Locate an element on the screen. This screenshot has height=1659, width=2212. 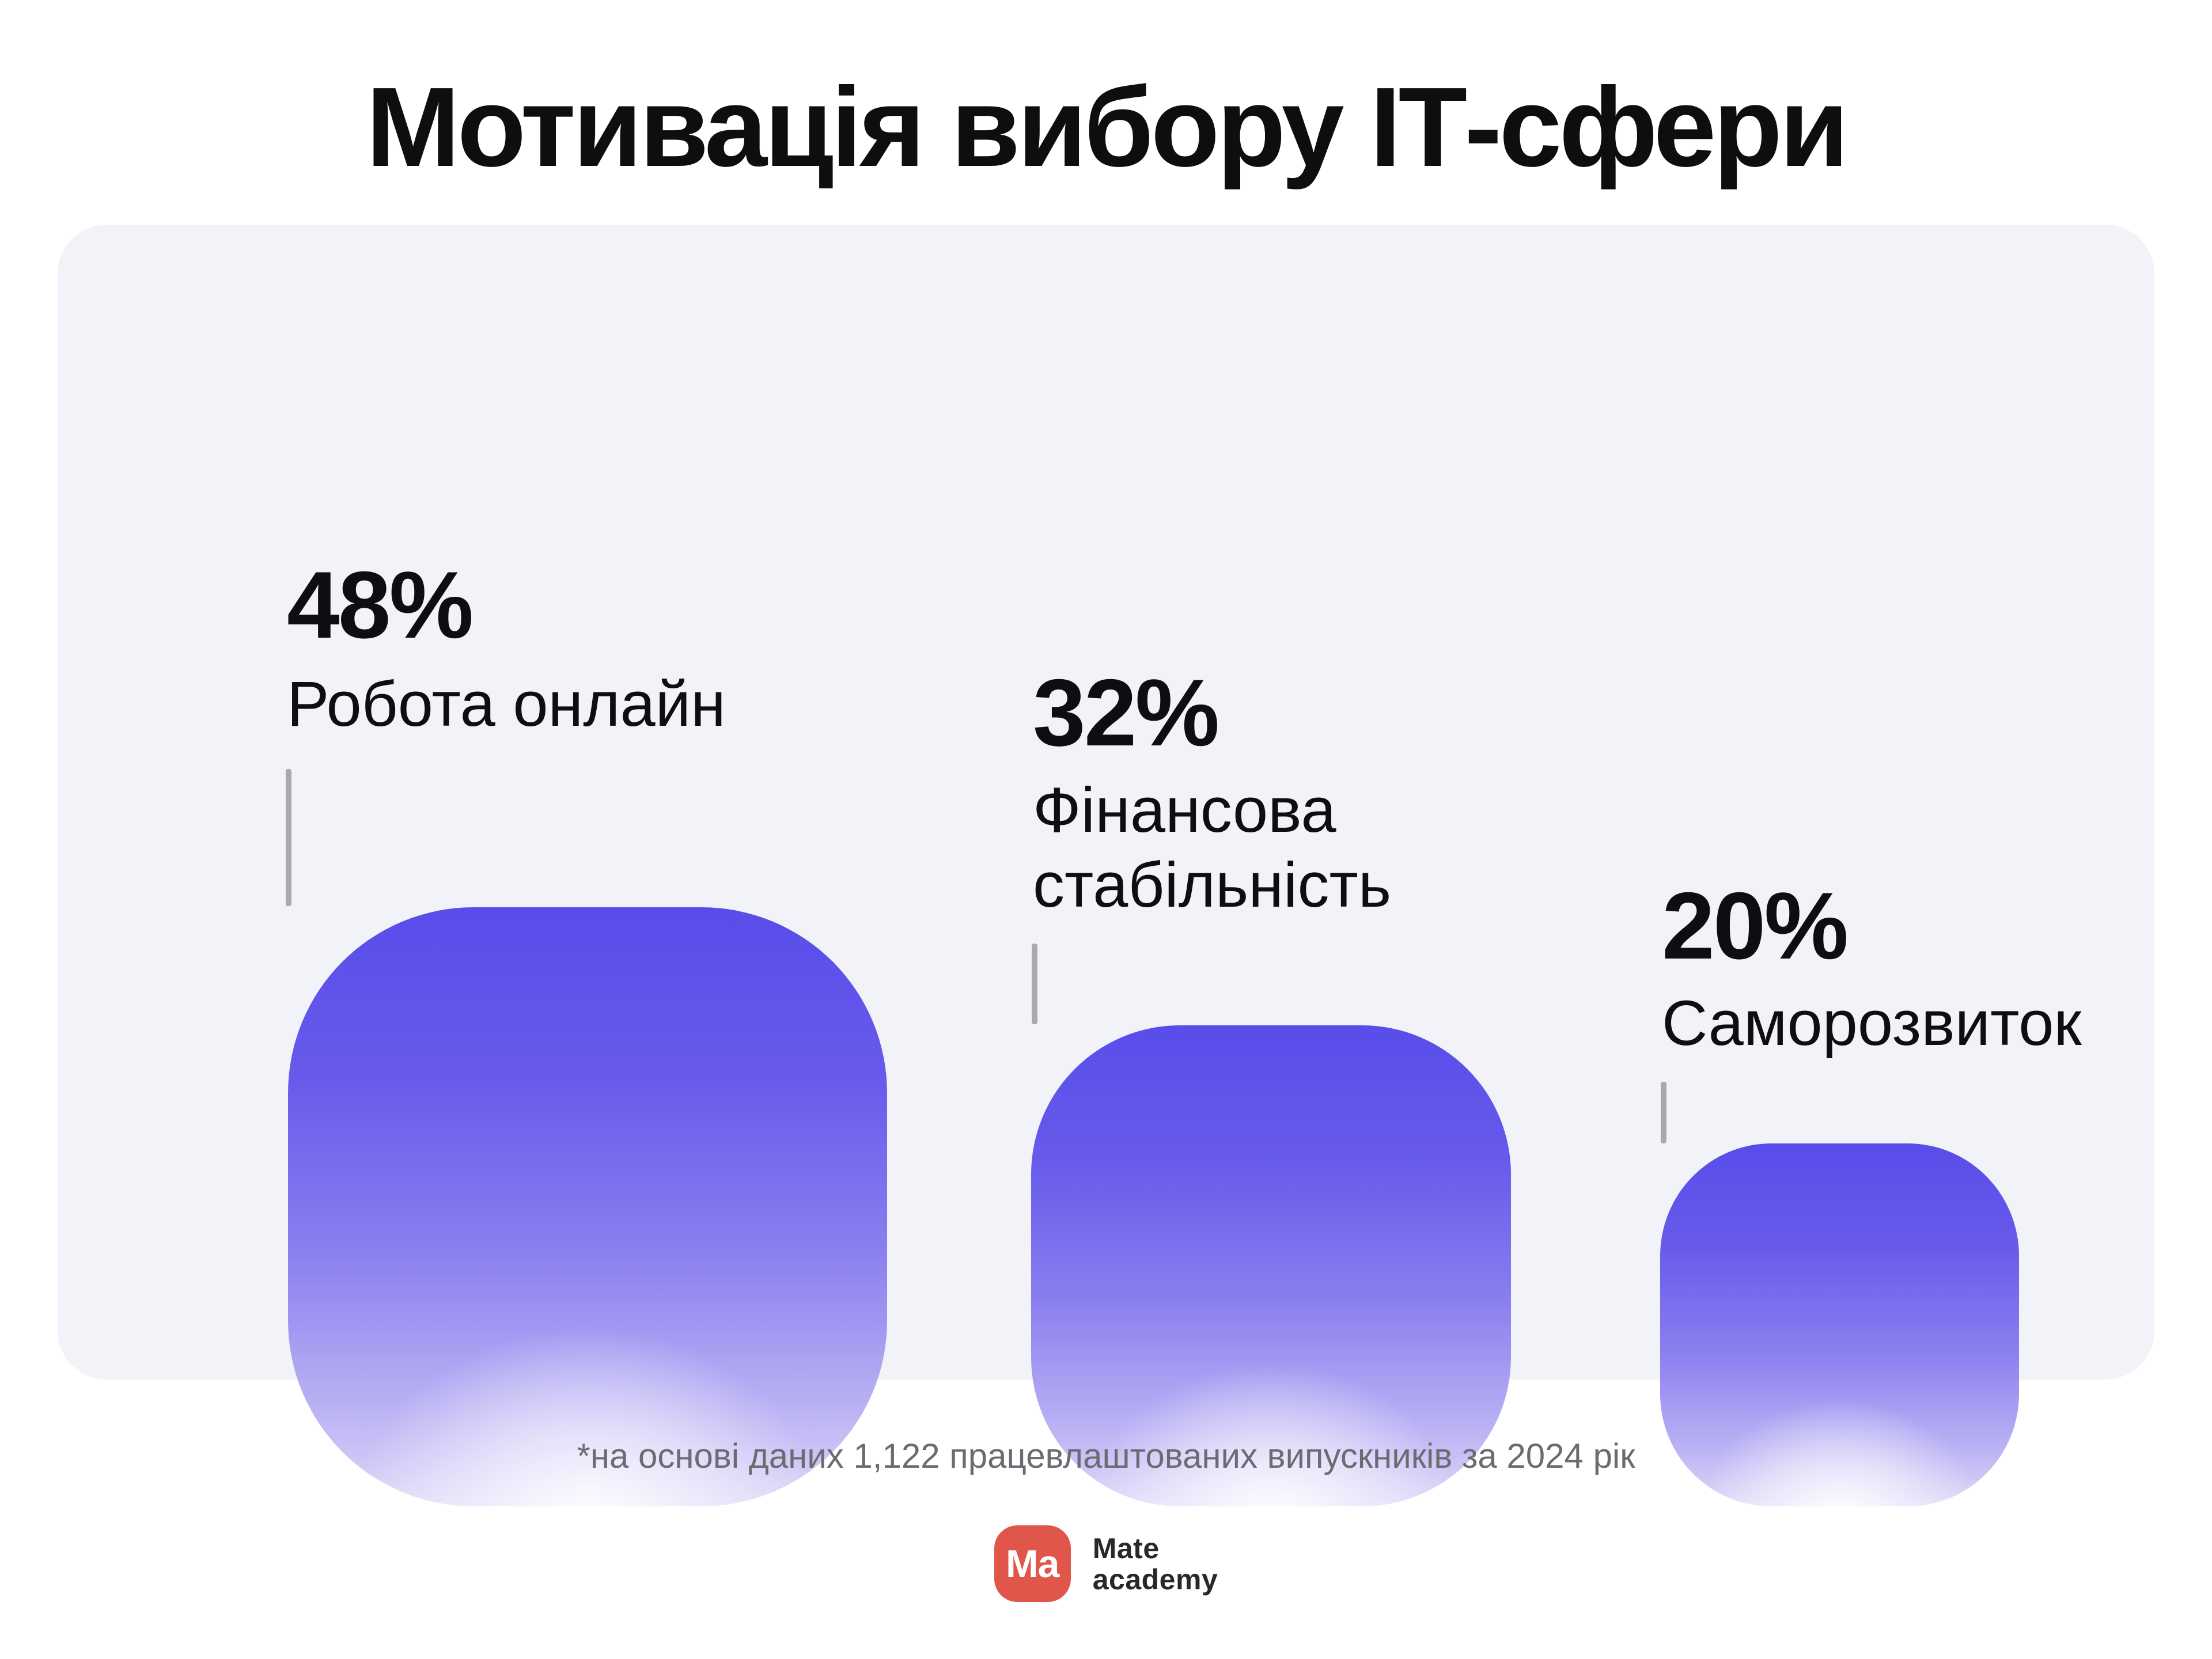
stat-value-finansova-stabilnist: 32% is located at coordinates (1126, 713).